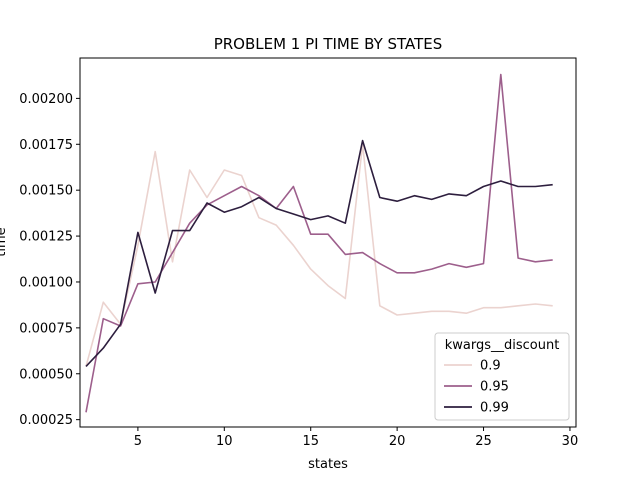  Describe the element at coordinates (46, 145) in the screenshot. I see `y-tick-label: 0.00175` at that location.